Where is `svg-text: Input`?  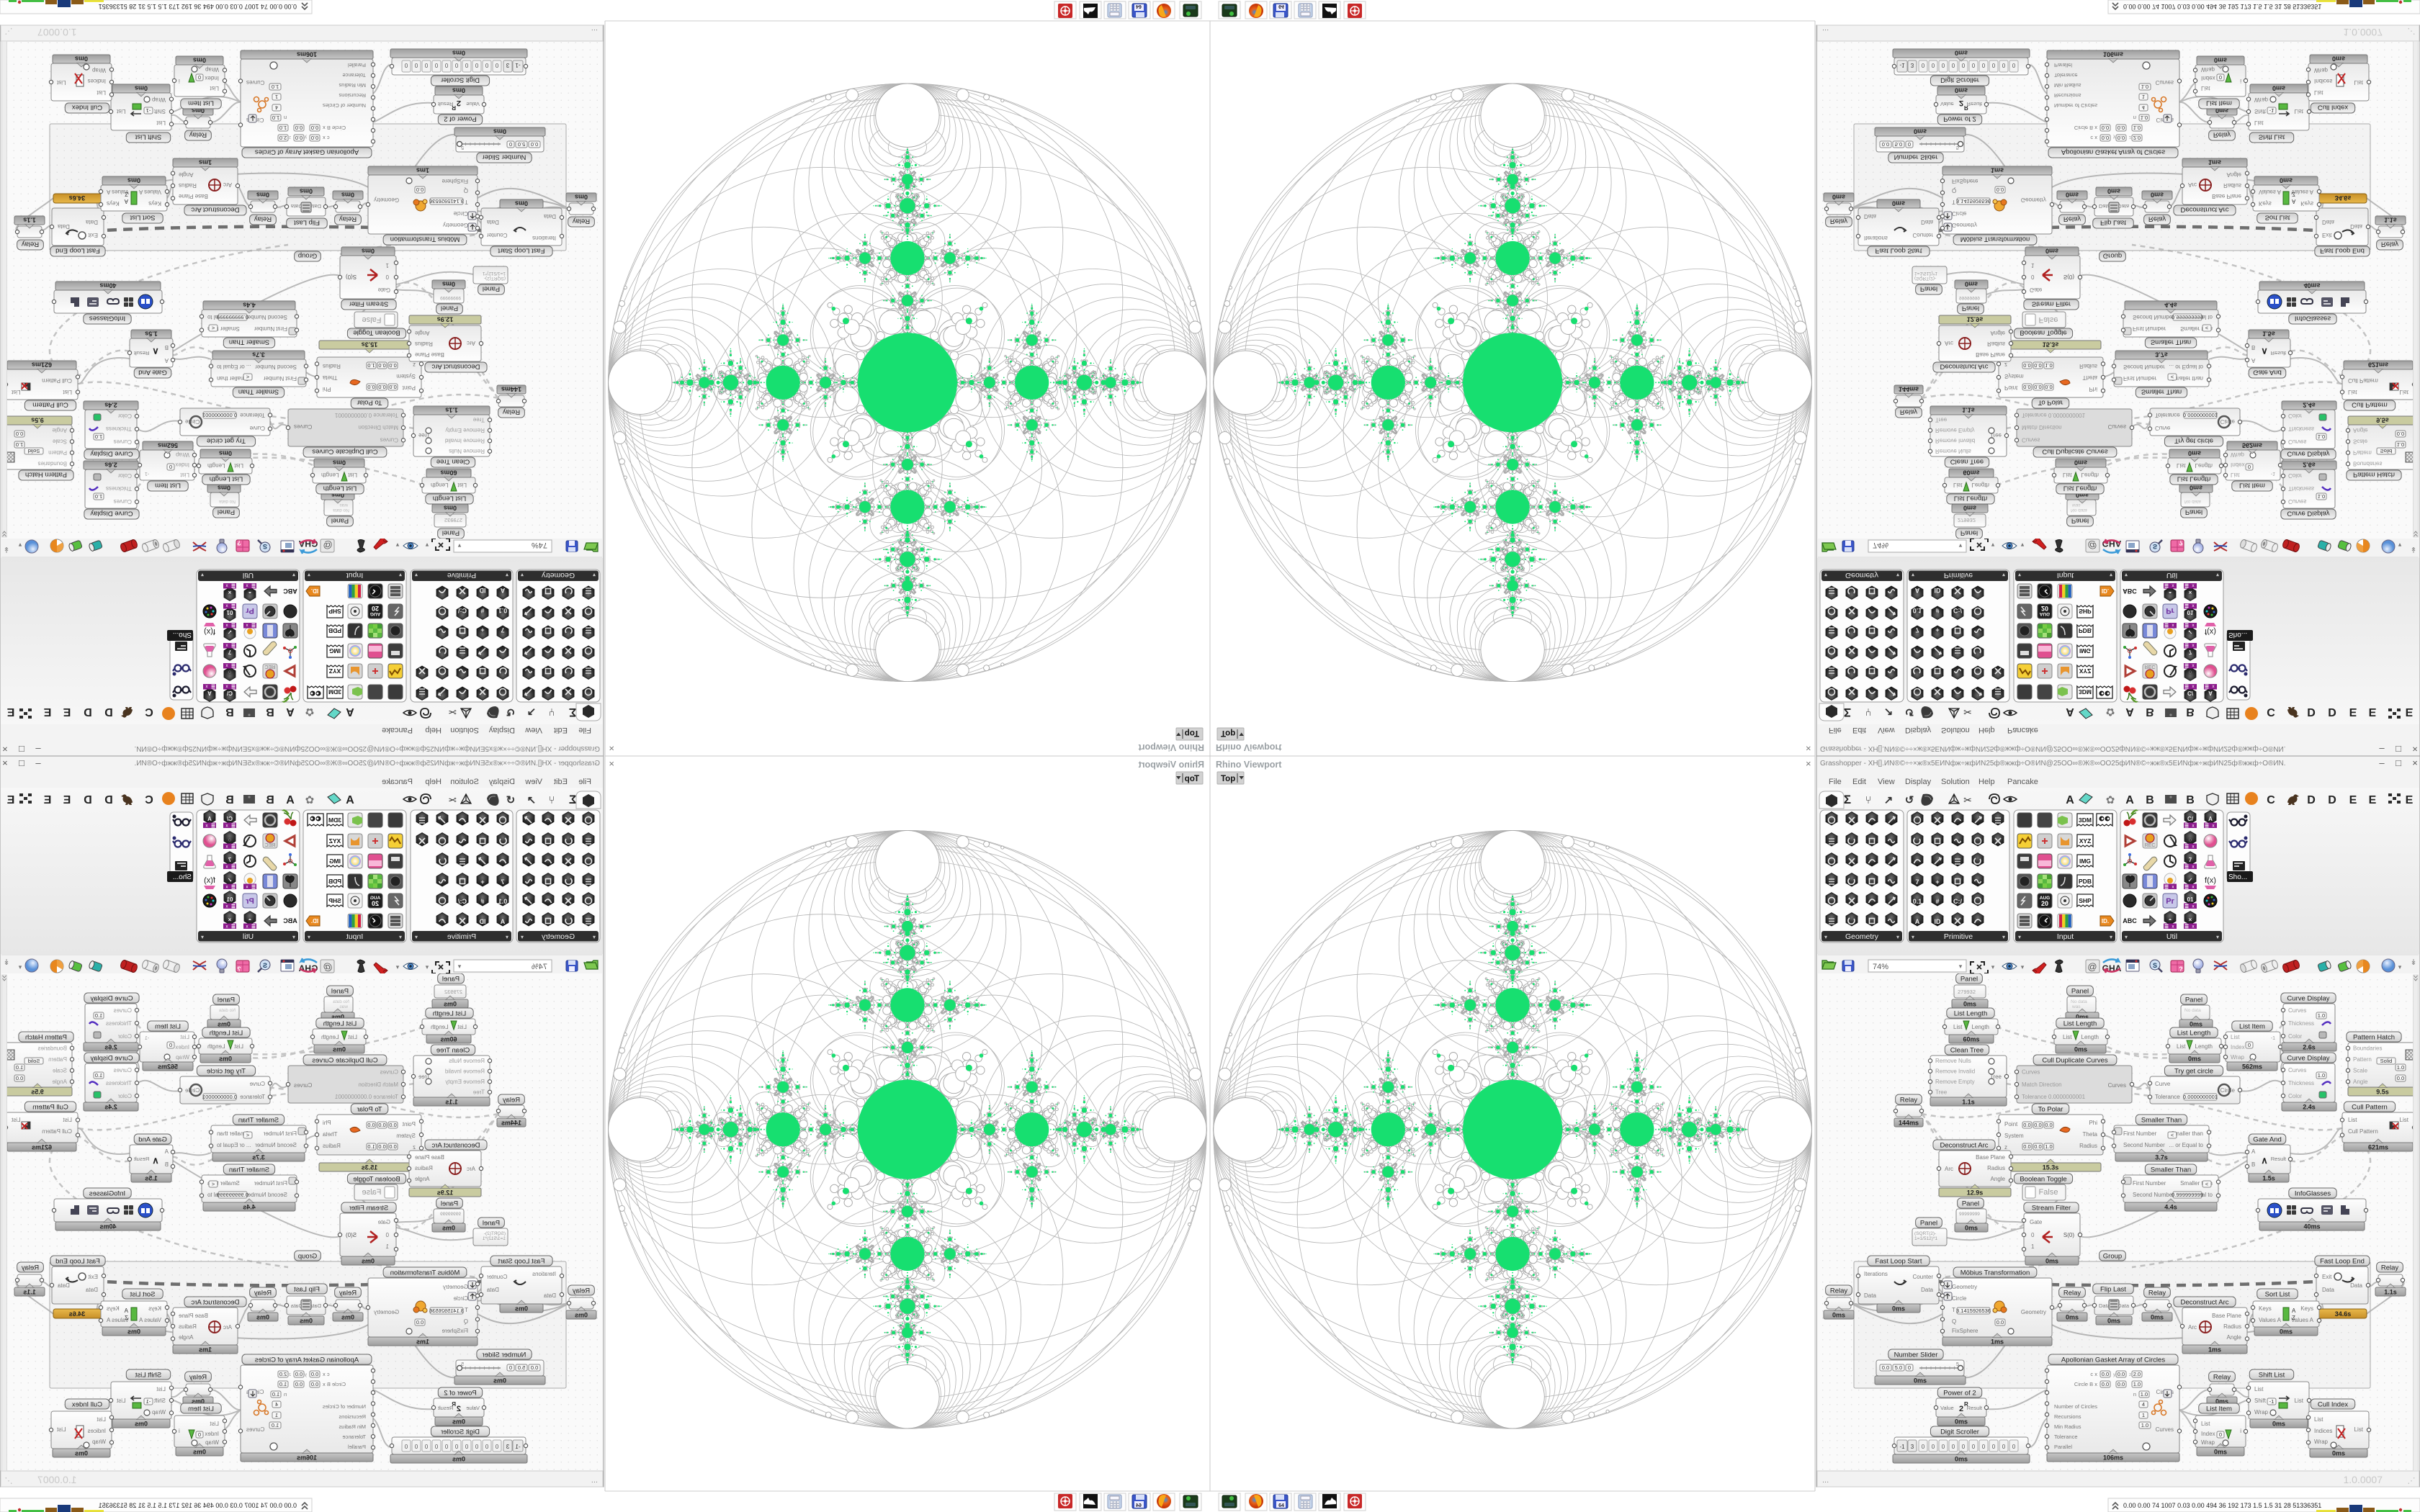 svg-text: Input is located at coordinates (2065, 936).